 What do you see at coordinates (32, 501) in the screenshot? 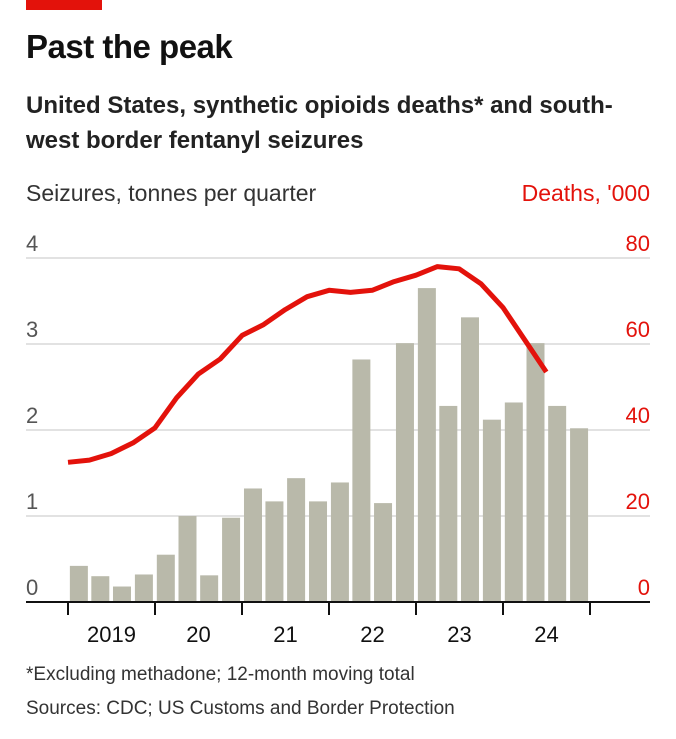
I see `left-tick-label: 1` at bounding box center [32, 501].